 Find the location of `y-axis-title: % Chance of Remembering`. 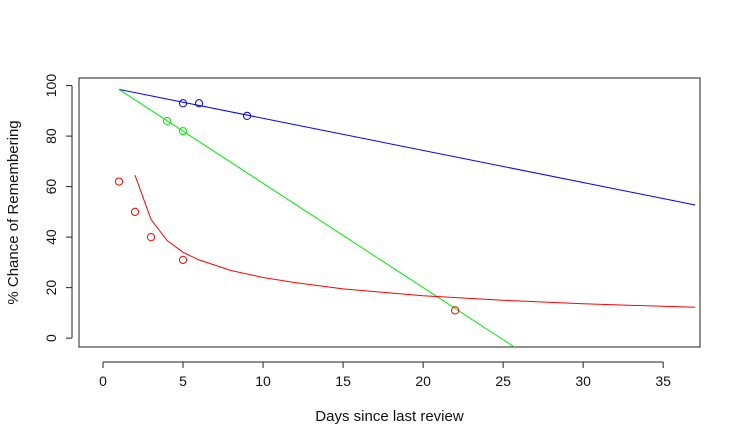

y-axis-title: % Chance of Remembering is located at coordinates (13, 212).